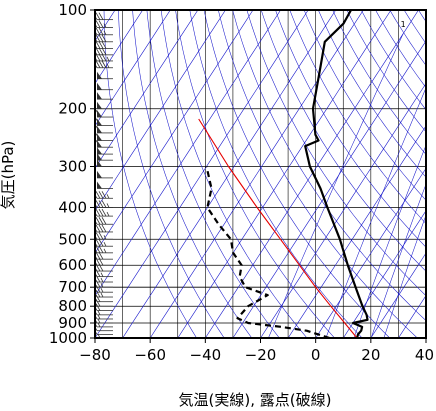 The width and height of the screenshot is (436, 411). I want to click on y-tick-label: 100, so click(72, 10).